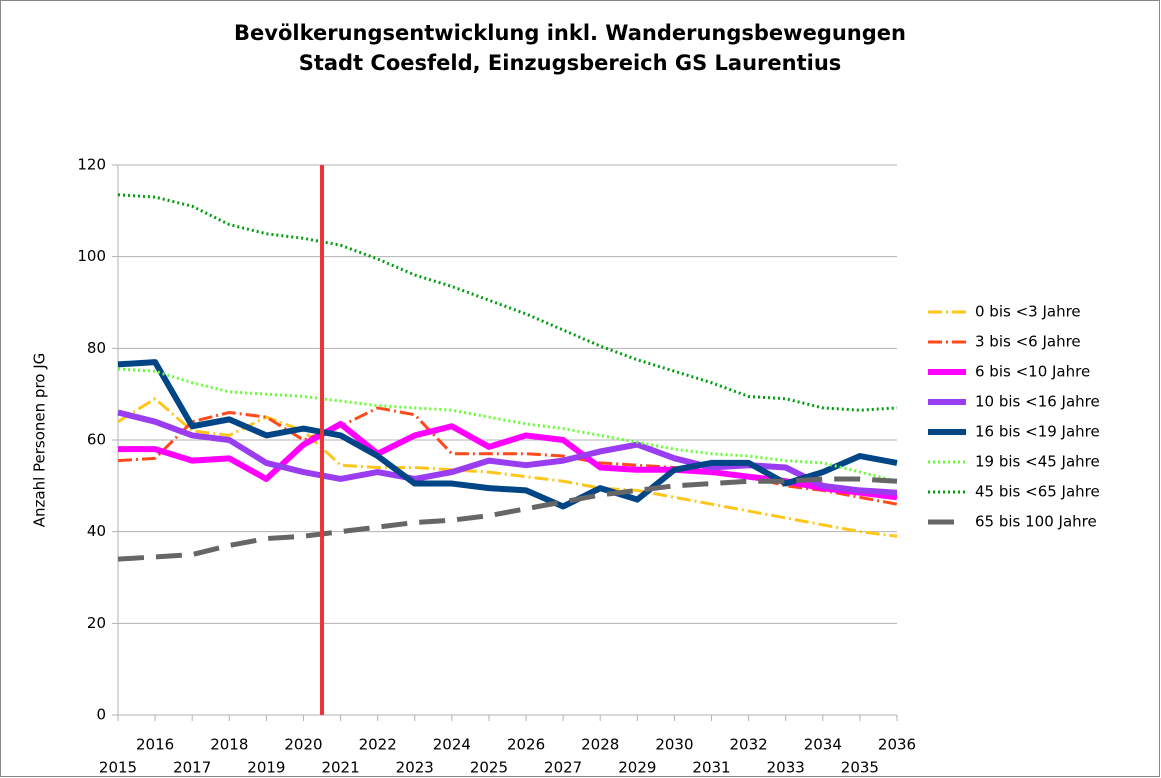  I want to click on x-tick-label: 2016, so click(155, 745).